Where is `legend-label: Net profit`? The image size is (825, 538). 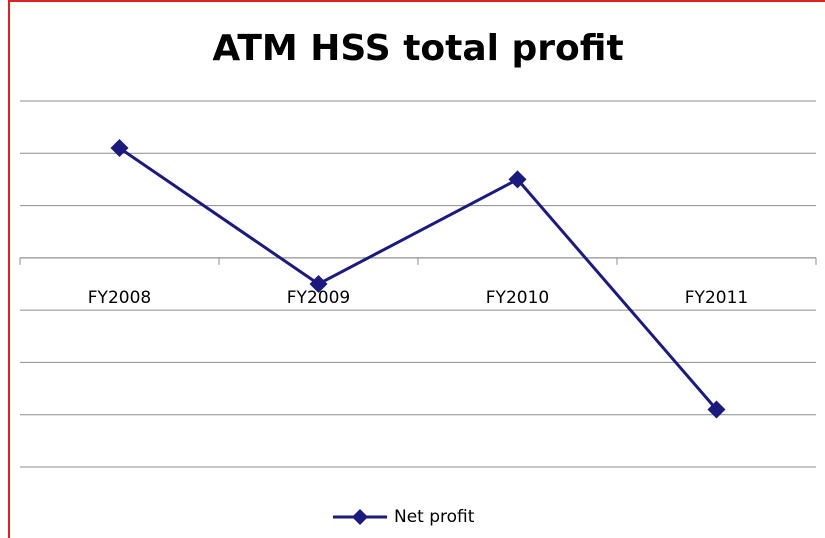 legend-label: Net profit is located at coordinates (434, 517).